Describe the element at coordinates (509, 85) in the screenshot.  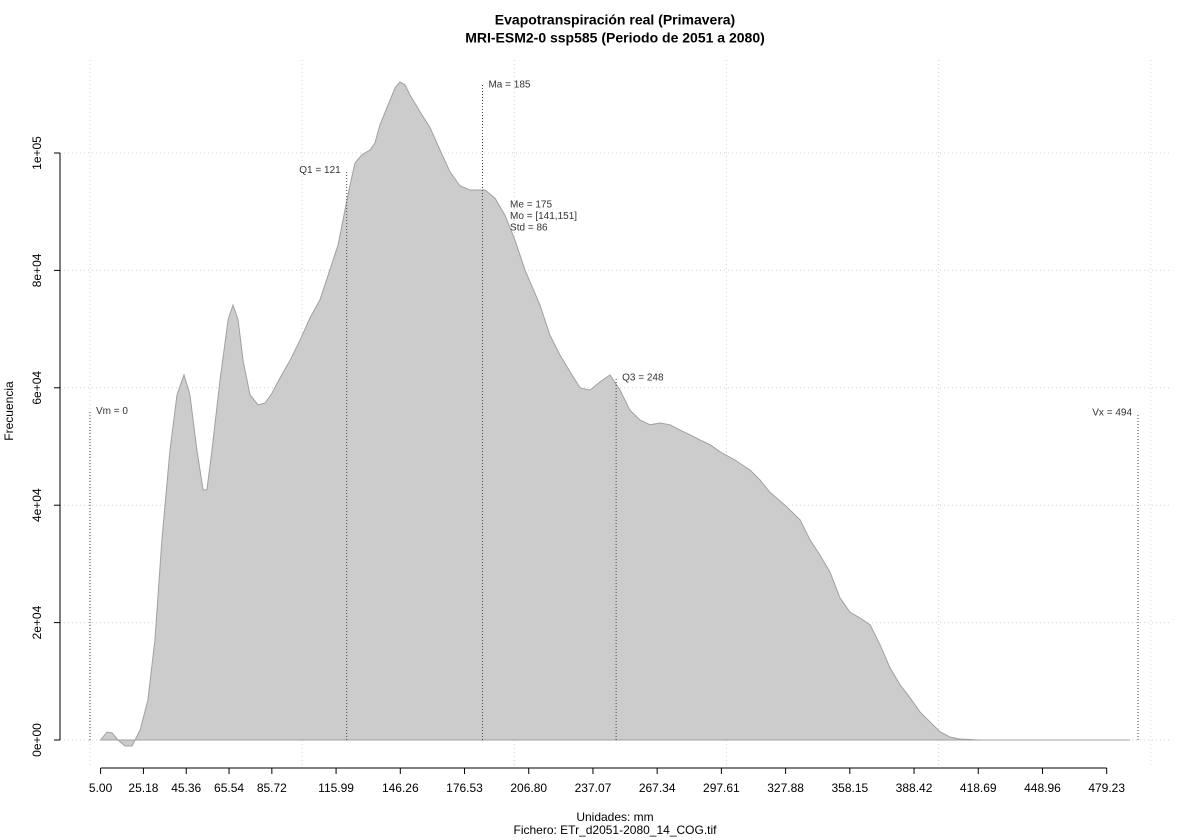
I see `marker-label: Ma = 185` at that location.